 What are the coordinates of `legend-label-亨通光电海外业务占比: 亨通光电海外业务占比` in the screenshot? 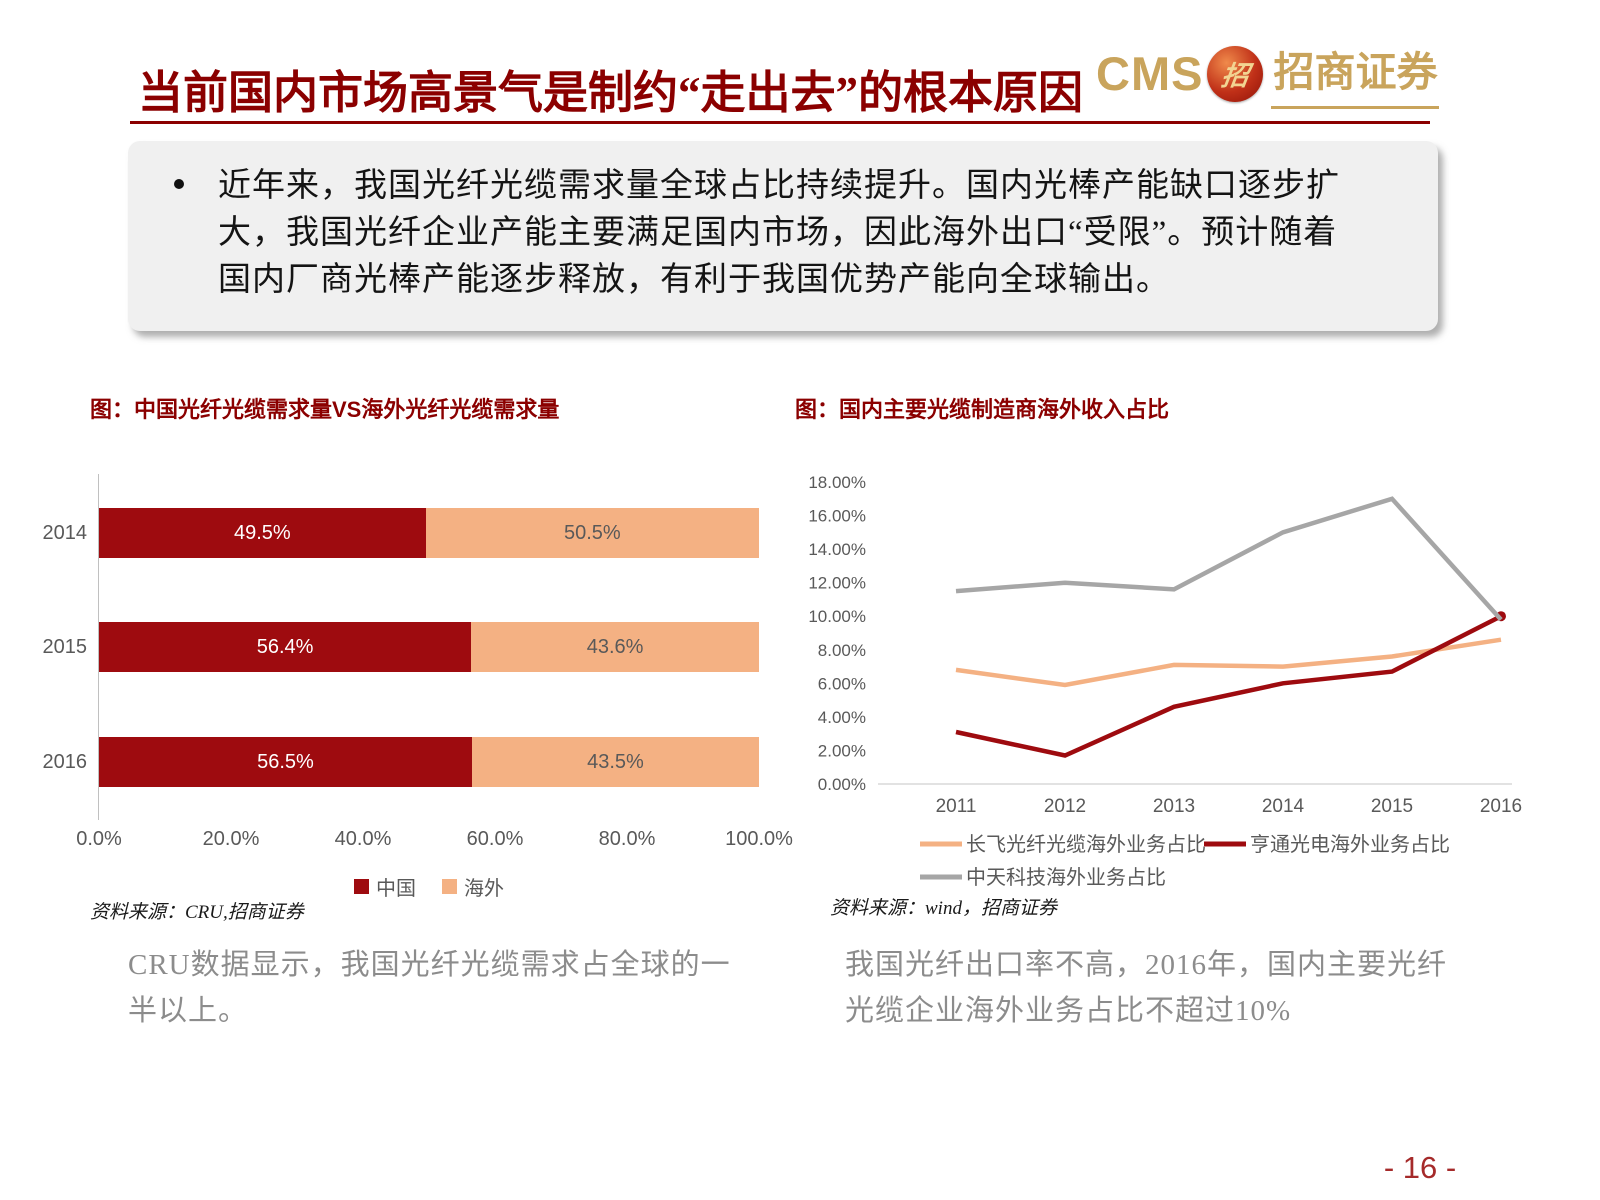 It's located at (1350, 844).